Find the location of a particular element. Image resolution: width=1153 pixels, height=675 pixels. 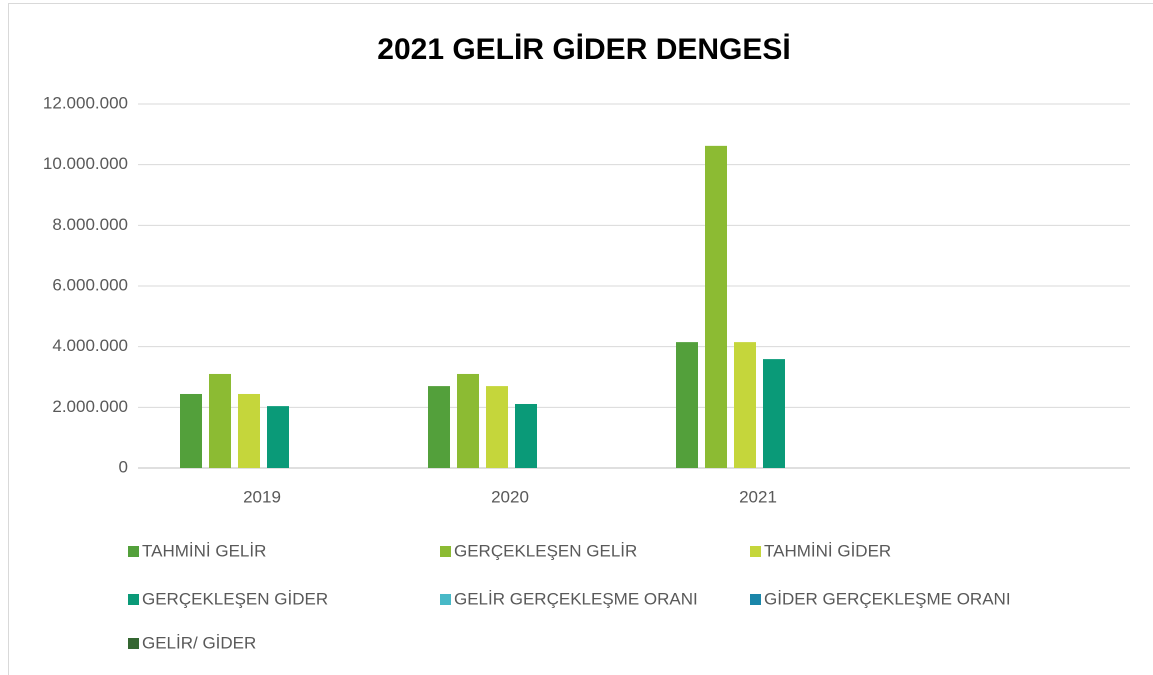

legend-label: GERÇEKLEŞEN GELİR is located at coordinates (545, 550).